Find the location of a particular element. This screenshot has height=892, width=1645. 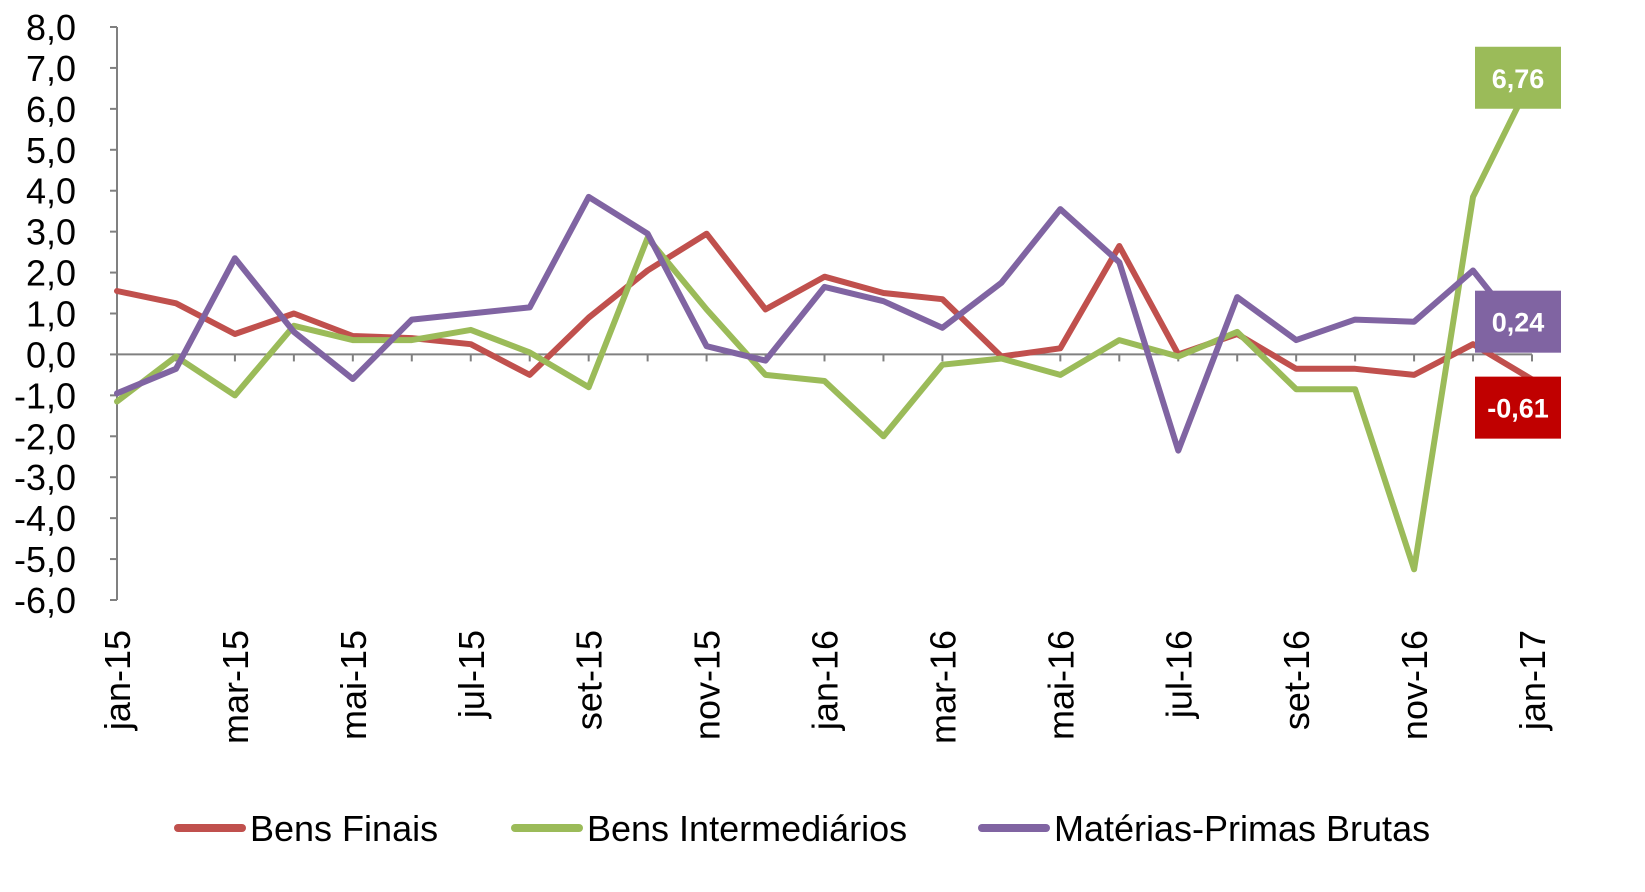

y-tick-label: -2,0 is located at coordinates (45, 436).